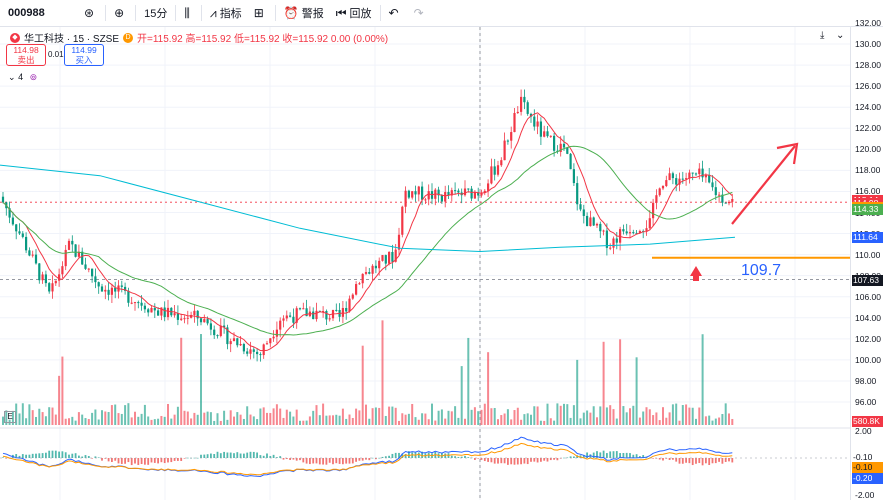  Describe the element at coordinates (120, 13) in the screenshot. I see `compare-button: ⊕` at that location.